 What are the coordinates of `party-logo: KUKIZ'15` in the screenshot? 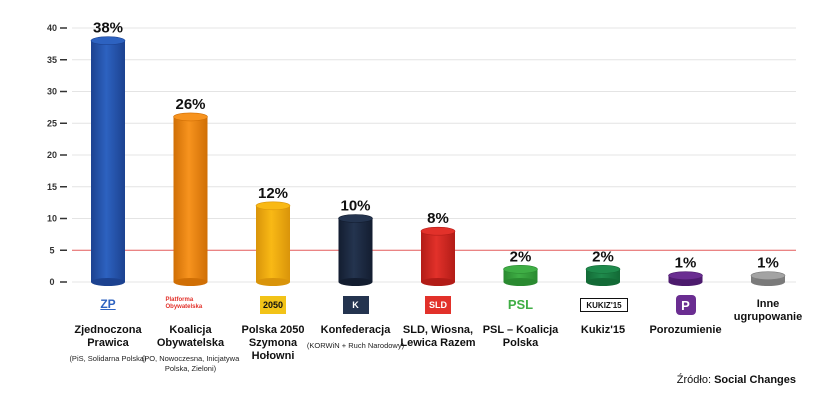 It's located at (604, 305).